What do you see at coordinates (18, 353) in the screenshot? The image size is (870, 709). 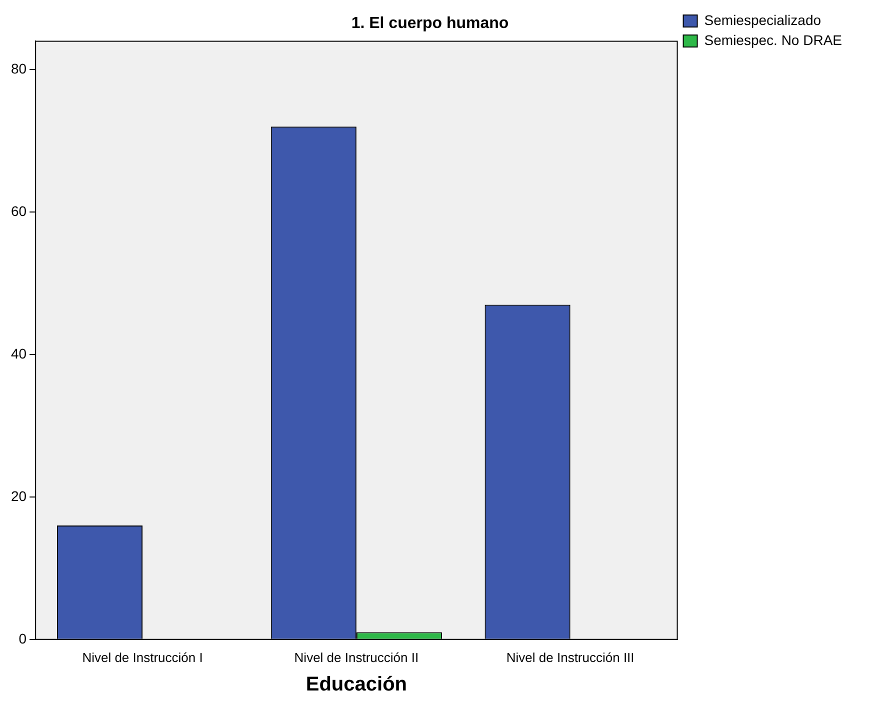 I see `y-tick-label: 40` at bounding box center [18, 353].